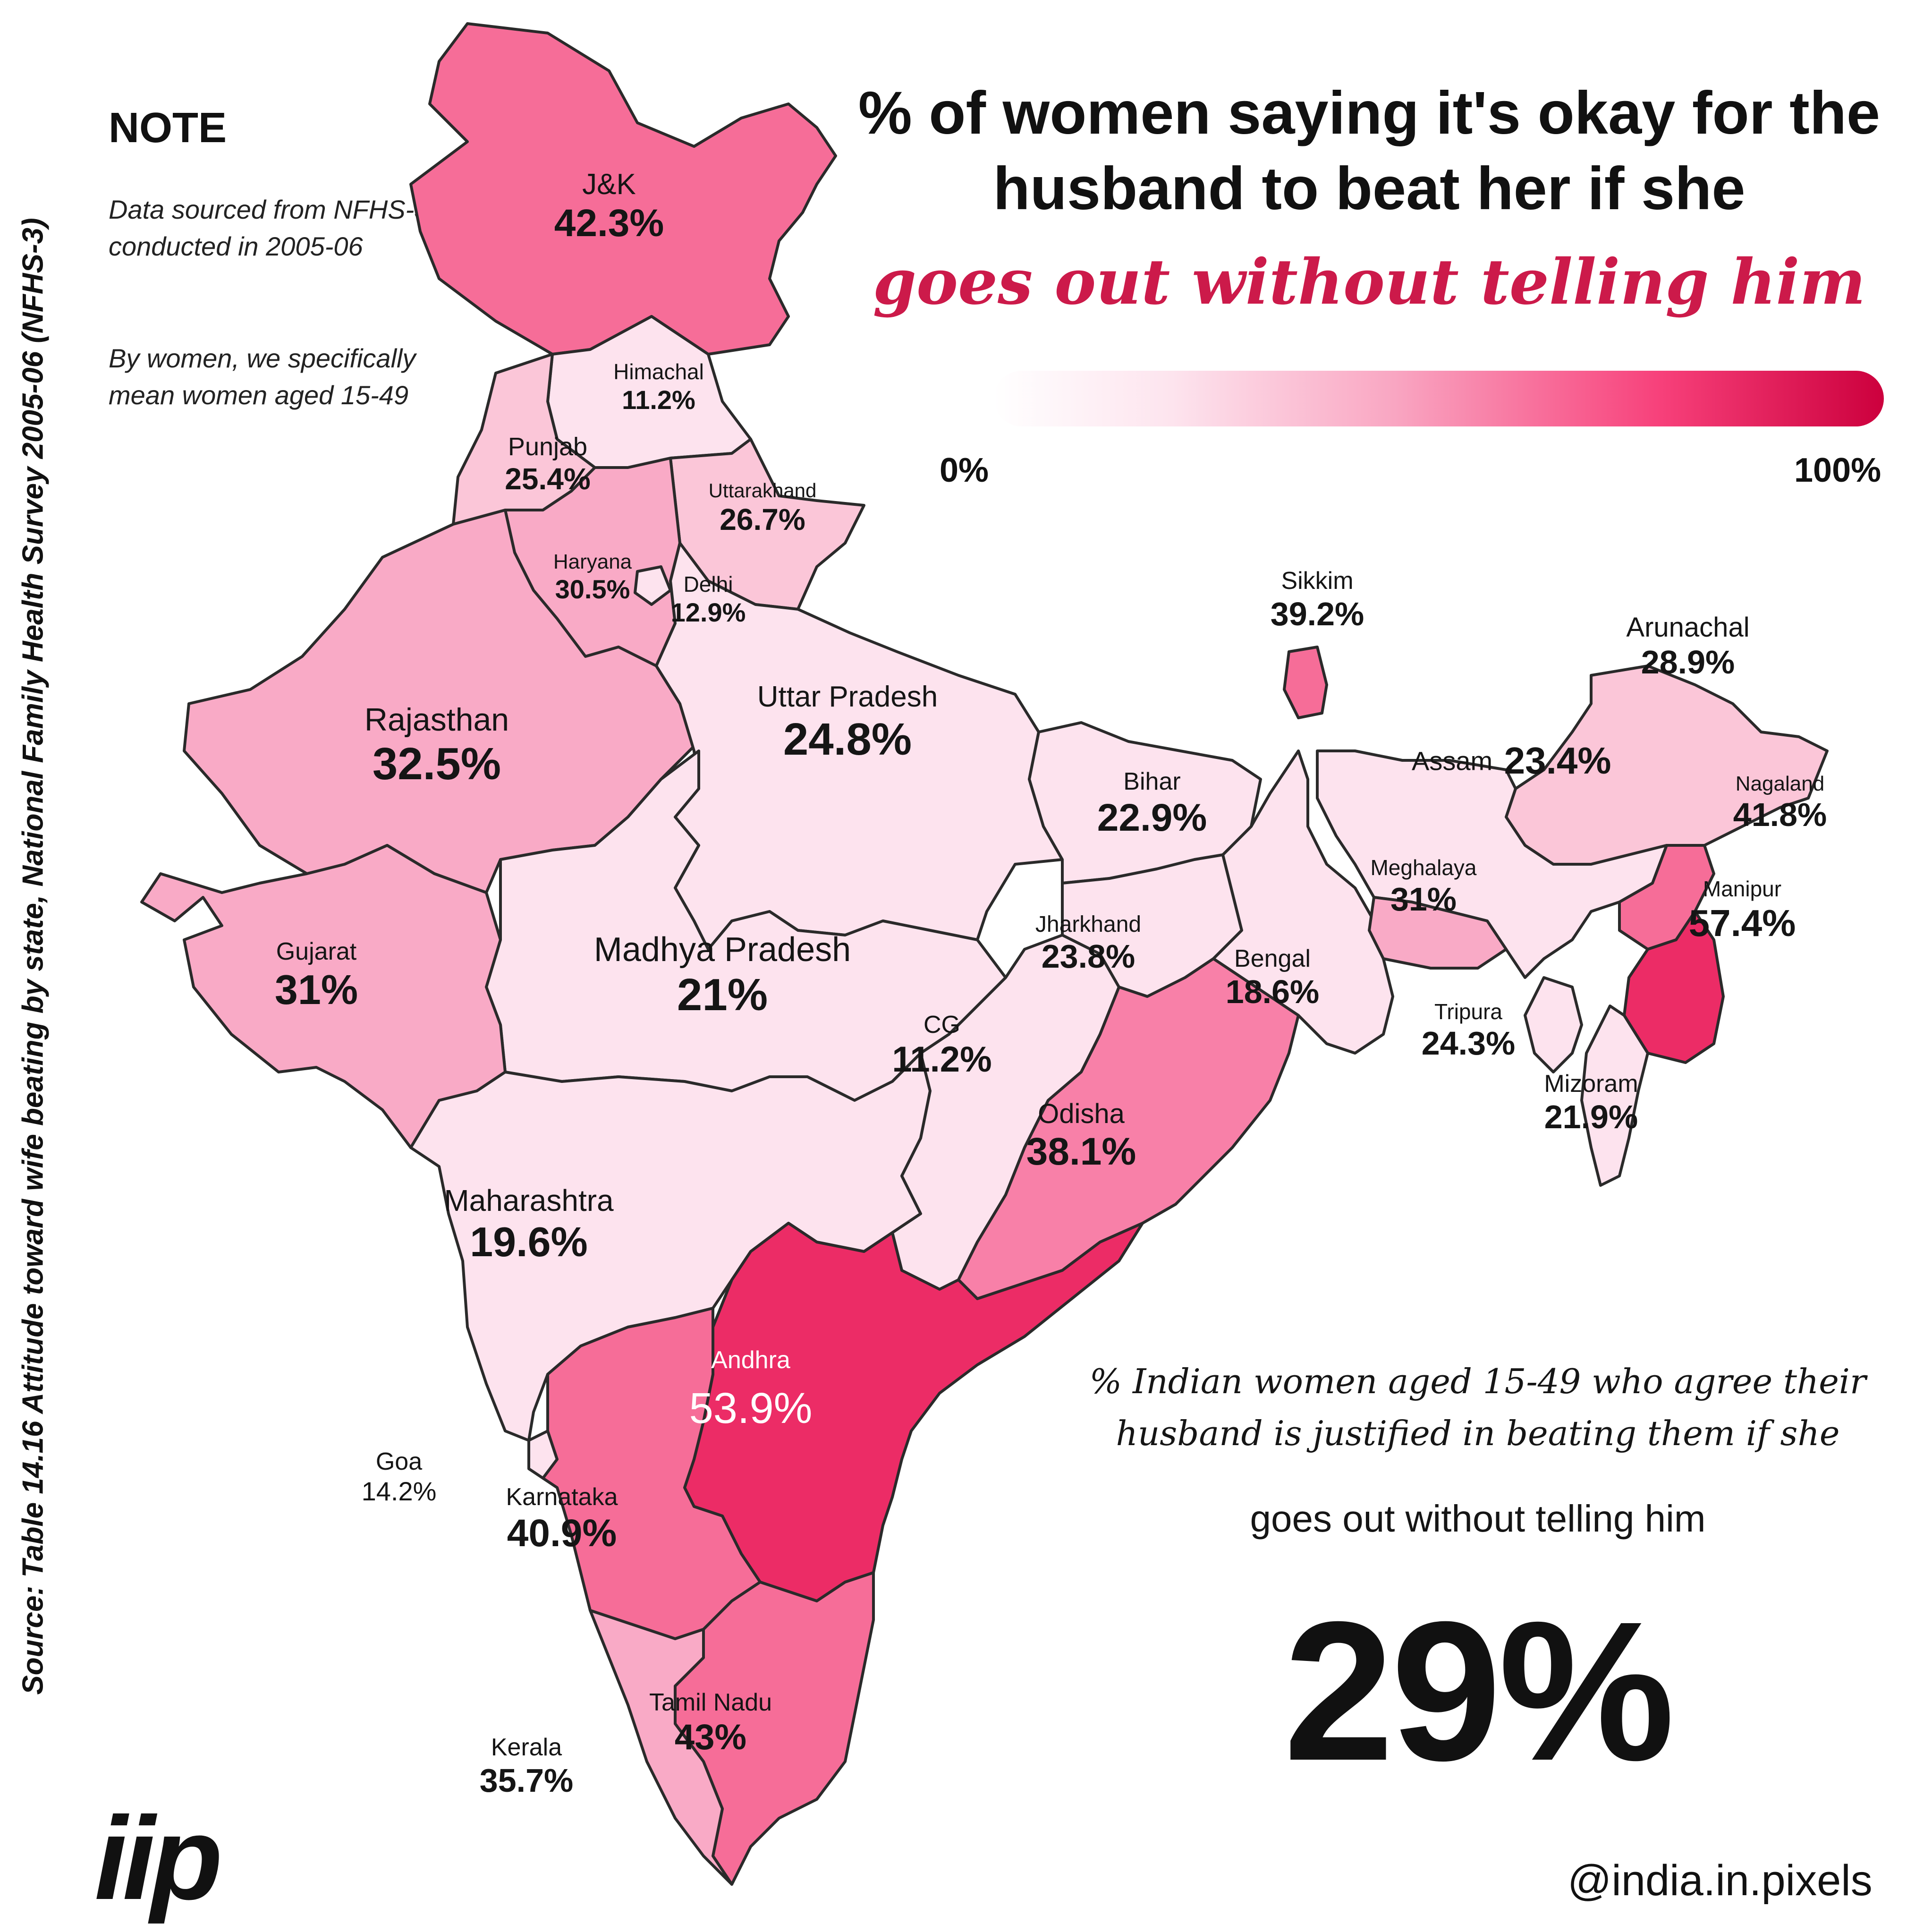 The image size is (1932, 1924). I want to click on state-jk, so click(623, 189).